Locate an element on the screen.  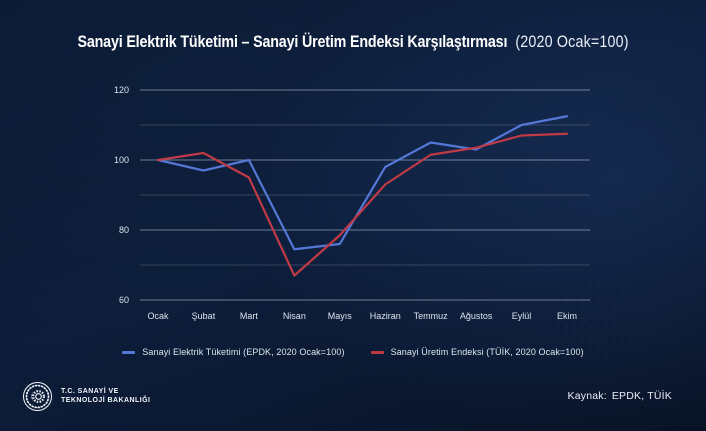
legend-dash-red-icon is located at coordinates (377, 352).